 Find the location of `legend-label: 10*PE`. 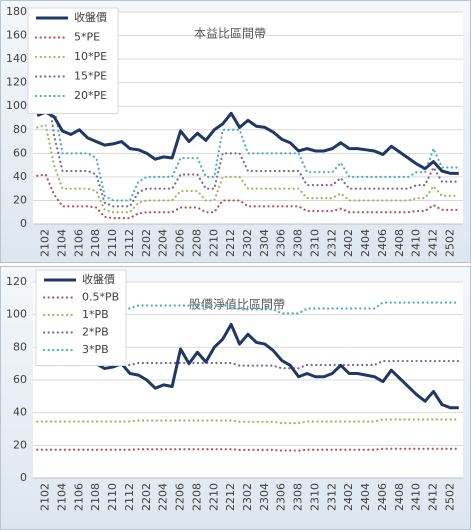

legend-label: 10*PE is located at coordinates (90, 56).